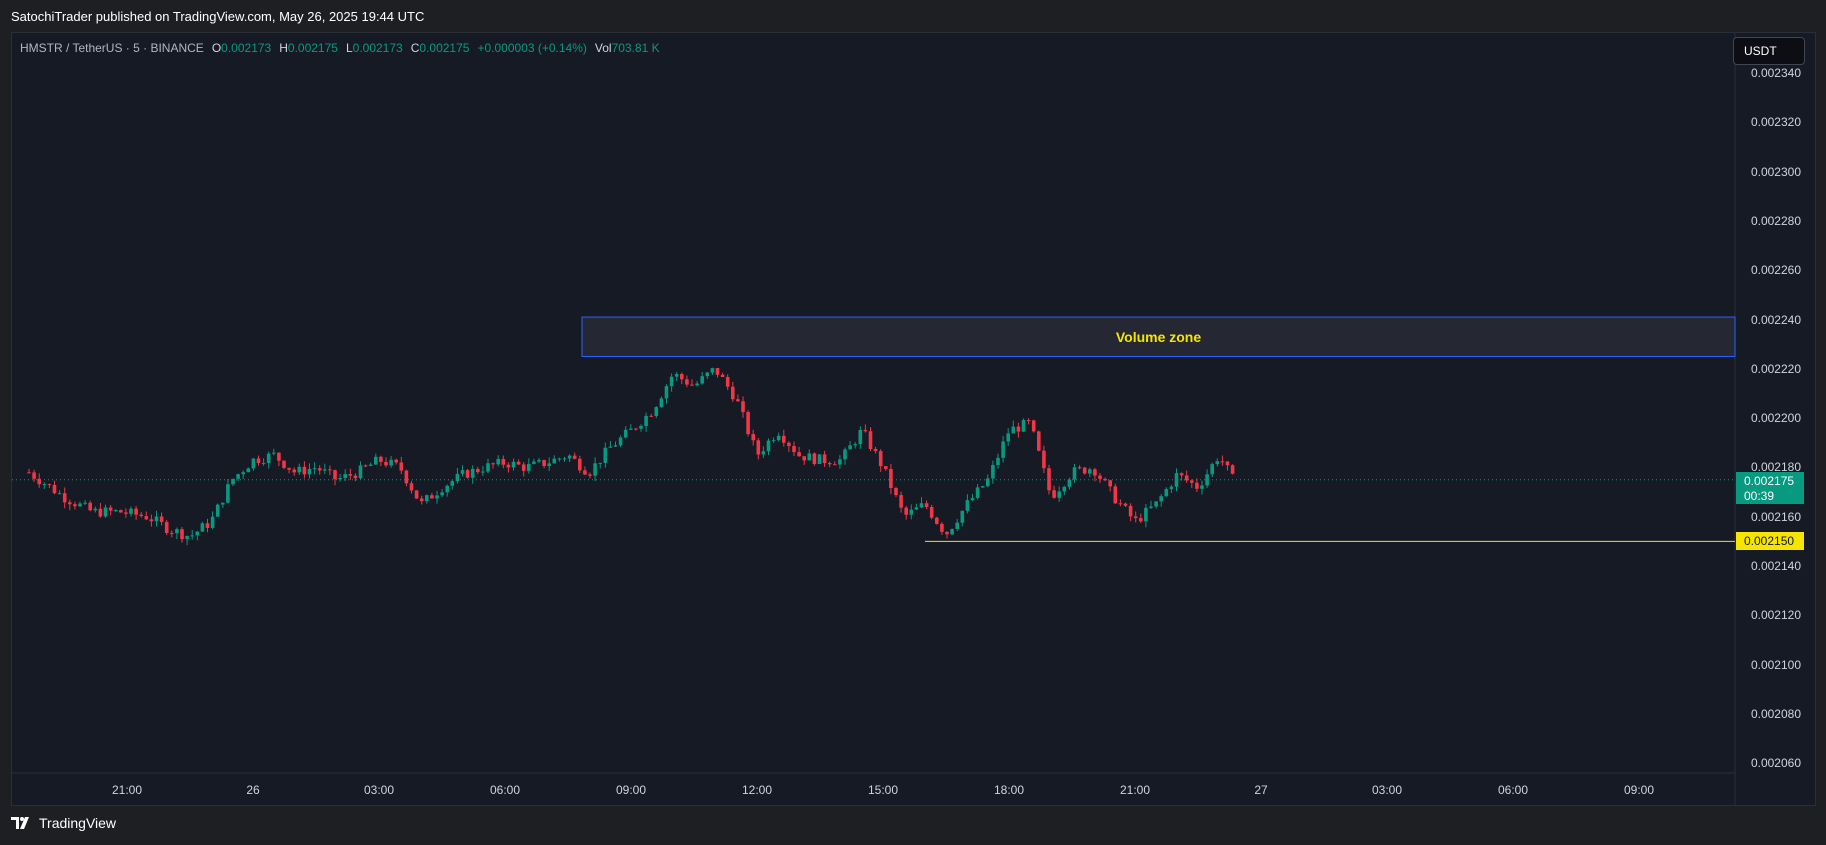  I want to click on time-axis-tick: 09:00, so click(631, 790).